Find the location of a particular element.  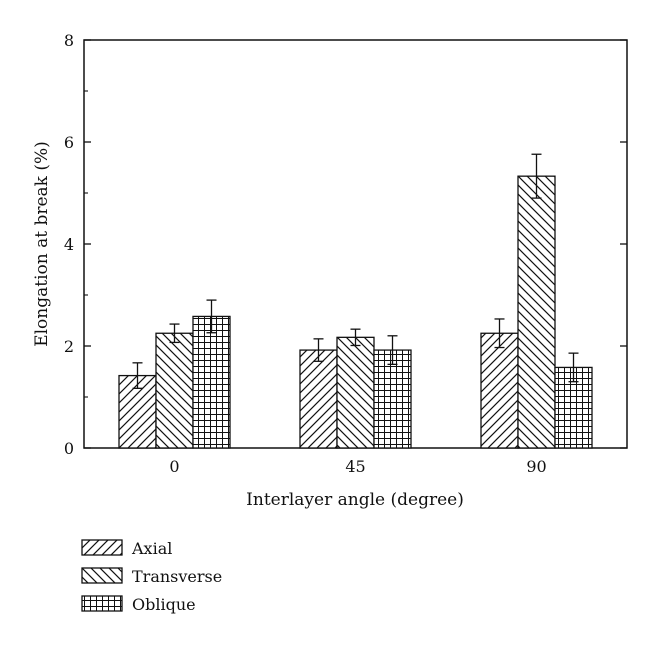

x-tick-label: 0 is located at coordinates (174, 466).